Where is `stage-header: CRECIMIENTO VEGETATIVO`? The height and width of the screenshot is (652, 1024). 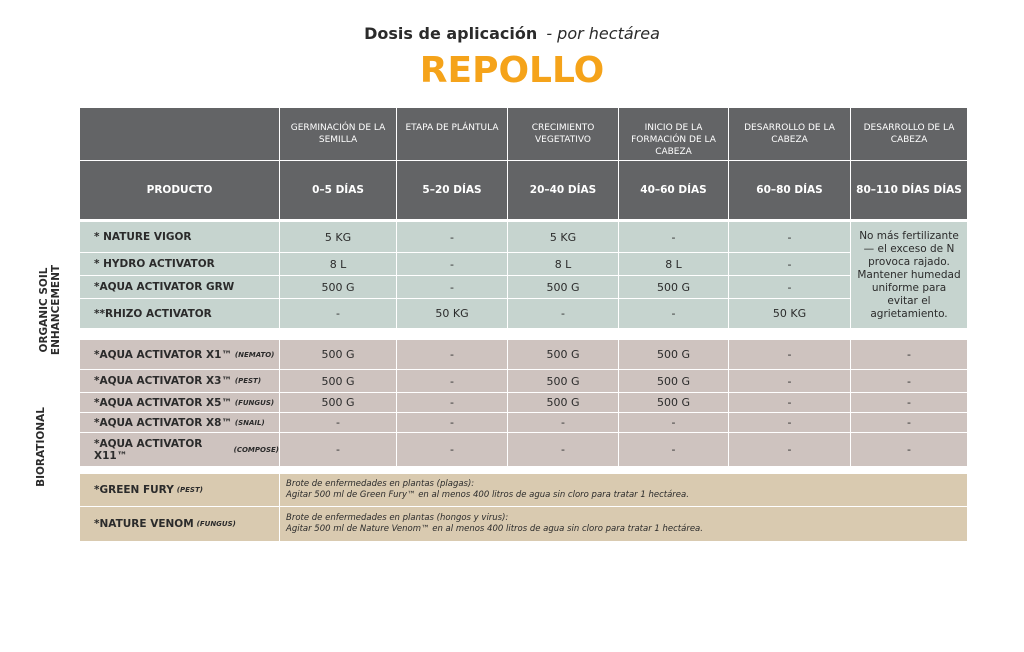
stage-header: CRECIMIENTO VEGETATIVO is located at coordinates (563, 134).